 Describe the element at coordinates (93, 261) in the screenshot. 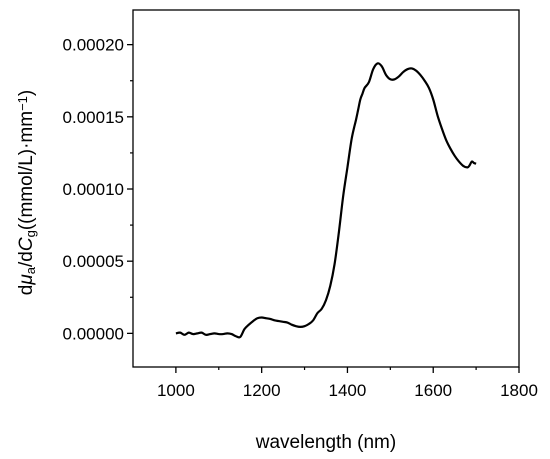

I see `y-tick-label: 0.00005` at that location.